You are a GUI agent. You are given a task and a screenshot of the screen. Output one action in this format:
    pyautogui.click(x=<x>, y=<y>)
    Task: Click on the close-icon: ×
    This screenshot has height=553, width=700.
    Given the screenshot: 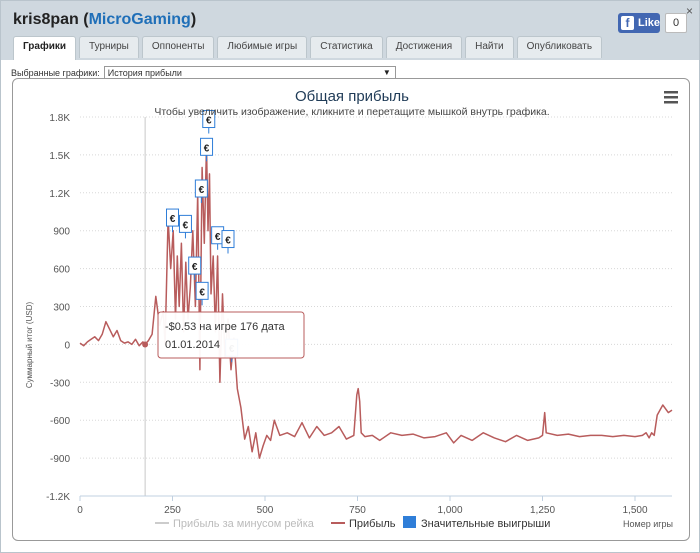 What is the action you would take?
    pyautogui.click(x=689, y=11)
    